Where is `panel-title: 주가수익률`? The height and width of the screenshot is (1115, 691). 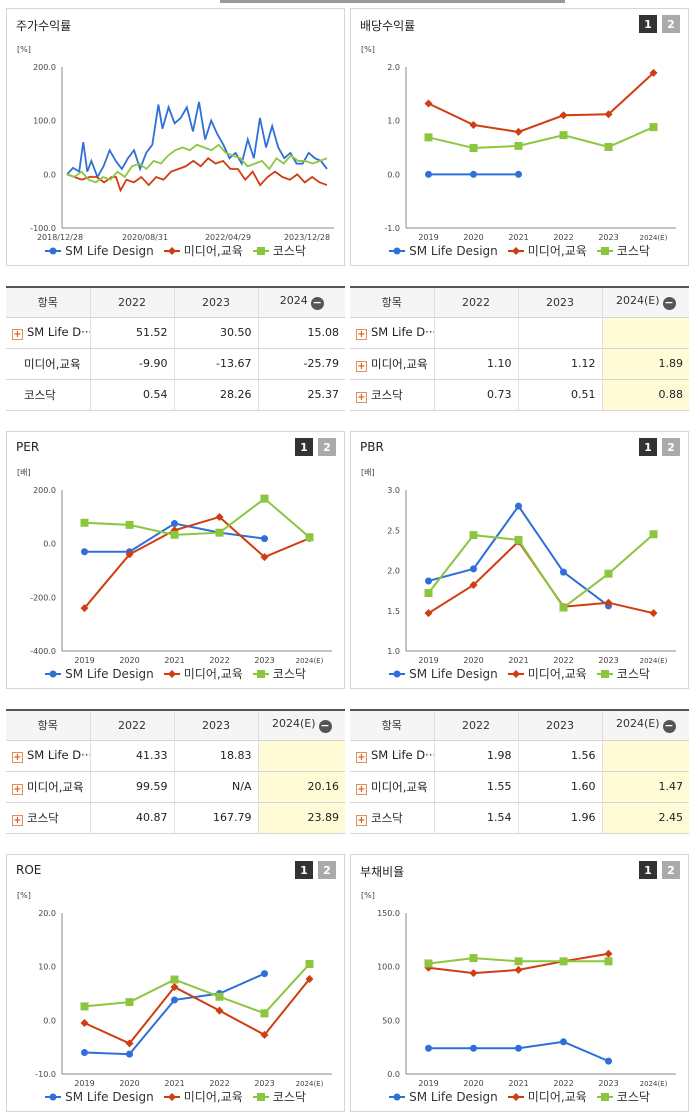 panel-title: 주가수익률 is located at coordinates (44, 26).